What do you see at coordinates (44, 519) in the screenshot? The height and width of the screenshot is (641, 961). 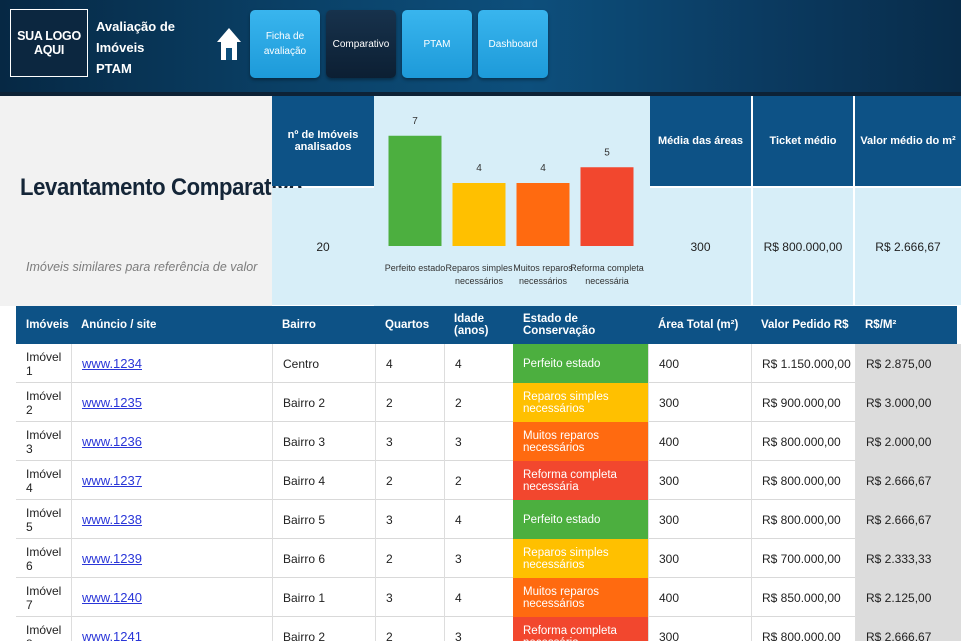 I see `cell-imovel: Imóvel 5` at bounding box center [44, 519].